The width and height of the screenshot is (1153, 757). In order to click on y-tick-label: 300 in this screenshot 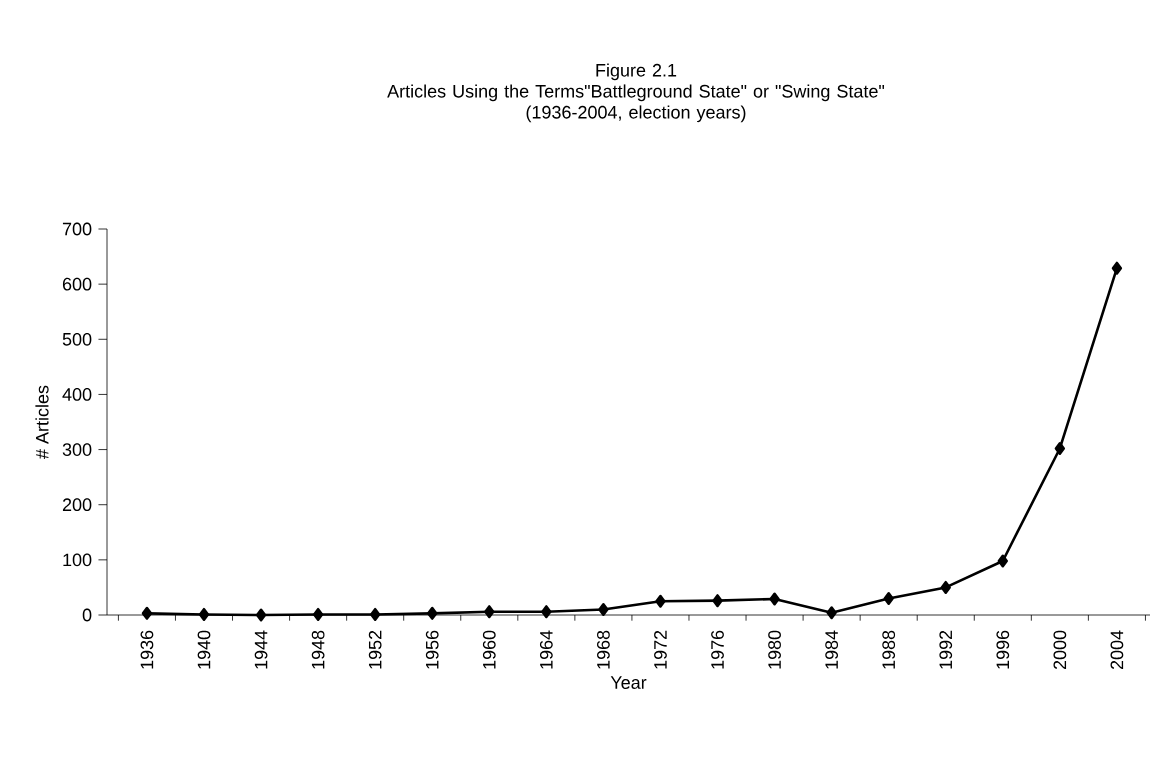, I will do `click(77, 449)`.